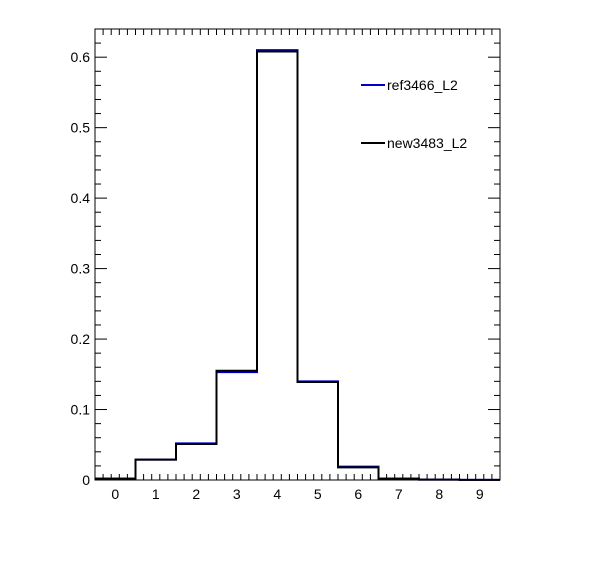 This screenshot has width=596, height=572. What do you see at coordinates (399, 494) in the screenshot?
I see `x-tick-label: 7` at bounding box center [399, 494].